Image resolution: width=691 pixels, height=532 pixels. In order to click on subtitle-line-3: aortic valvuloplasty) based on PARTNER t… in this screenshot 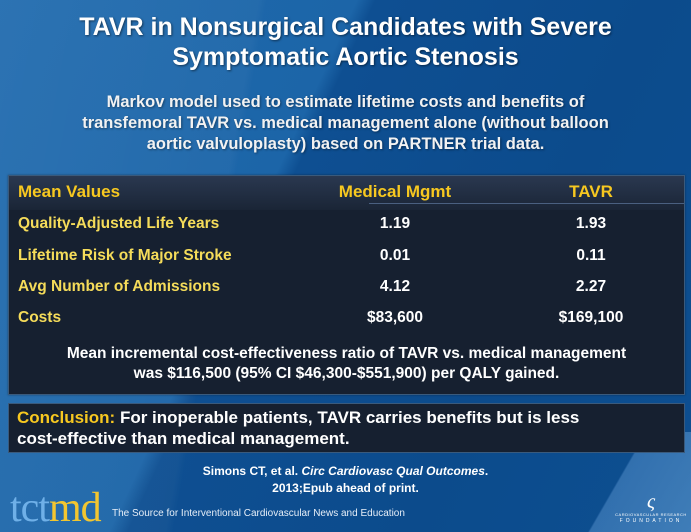, I will do `click(345, 144)`.